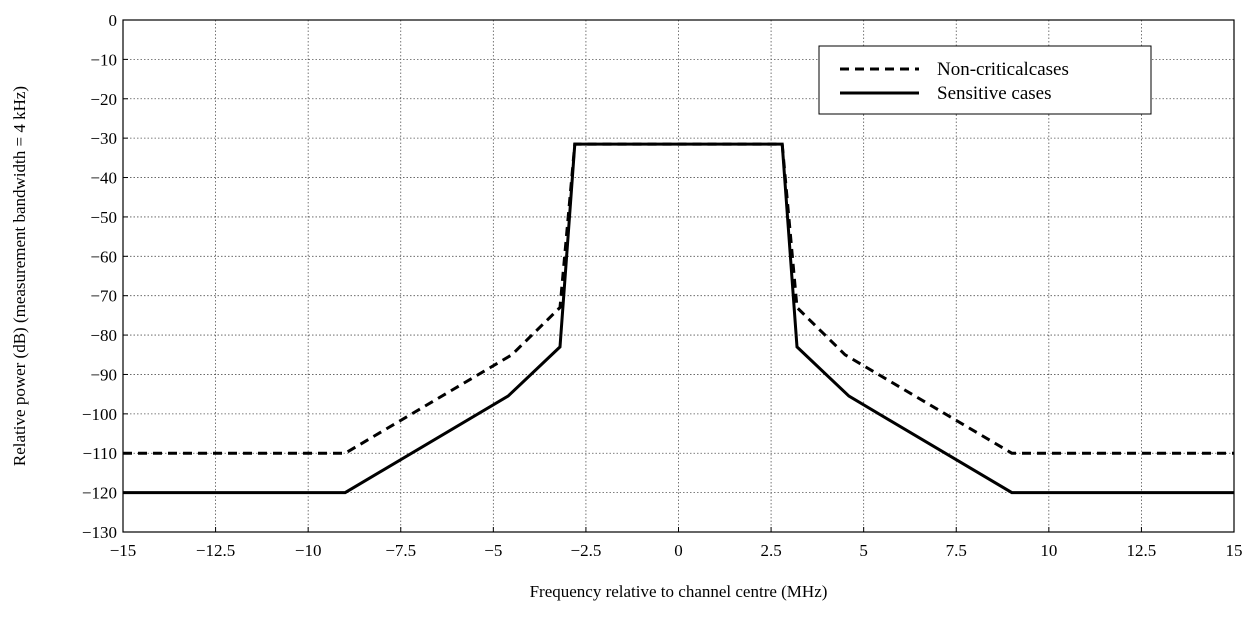  I want to click on x-tick-label: −10, so click(308, 550).